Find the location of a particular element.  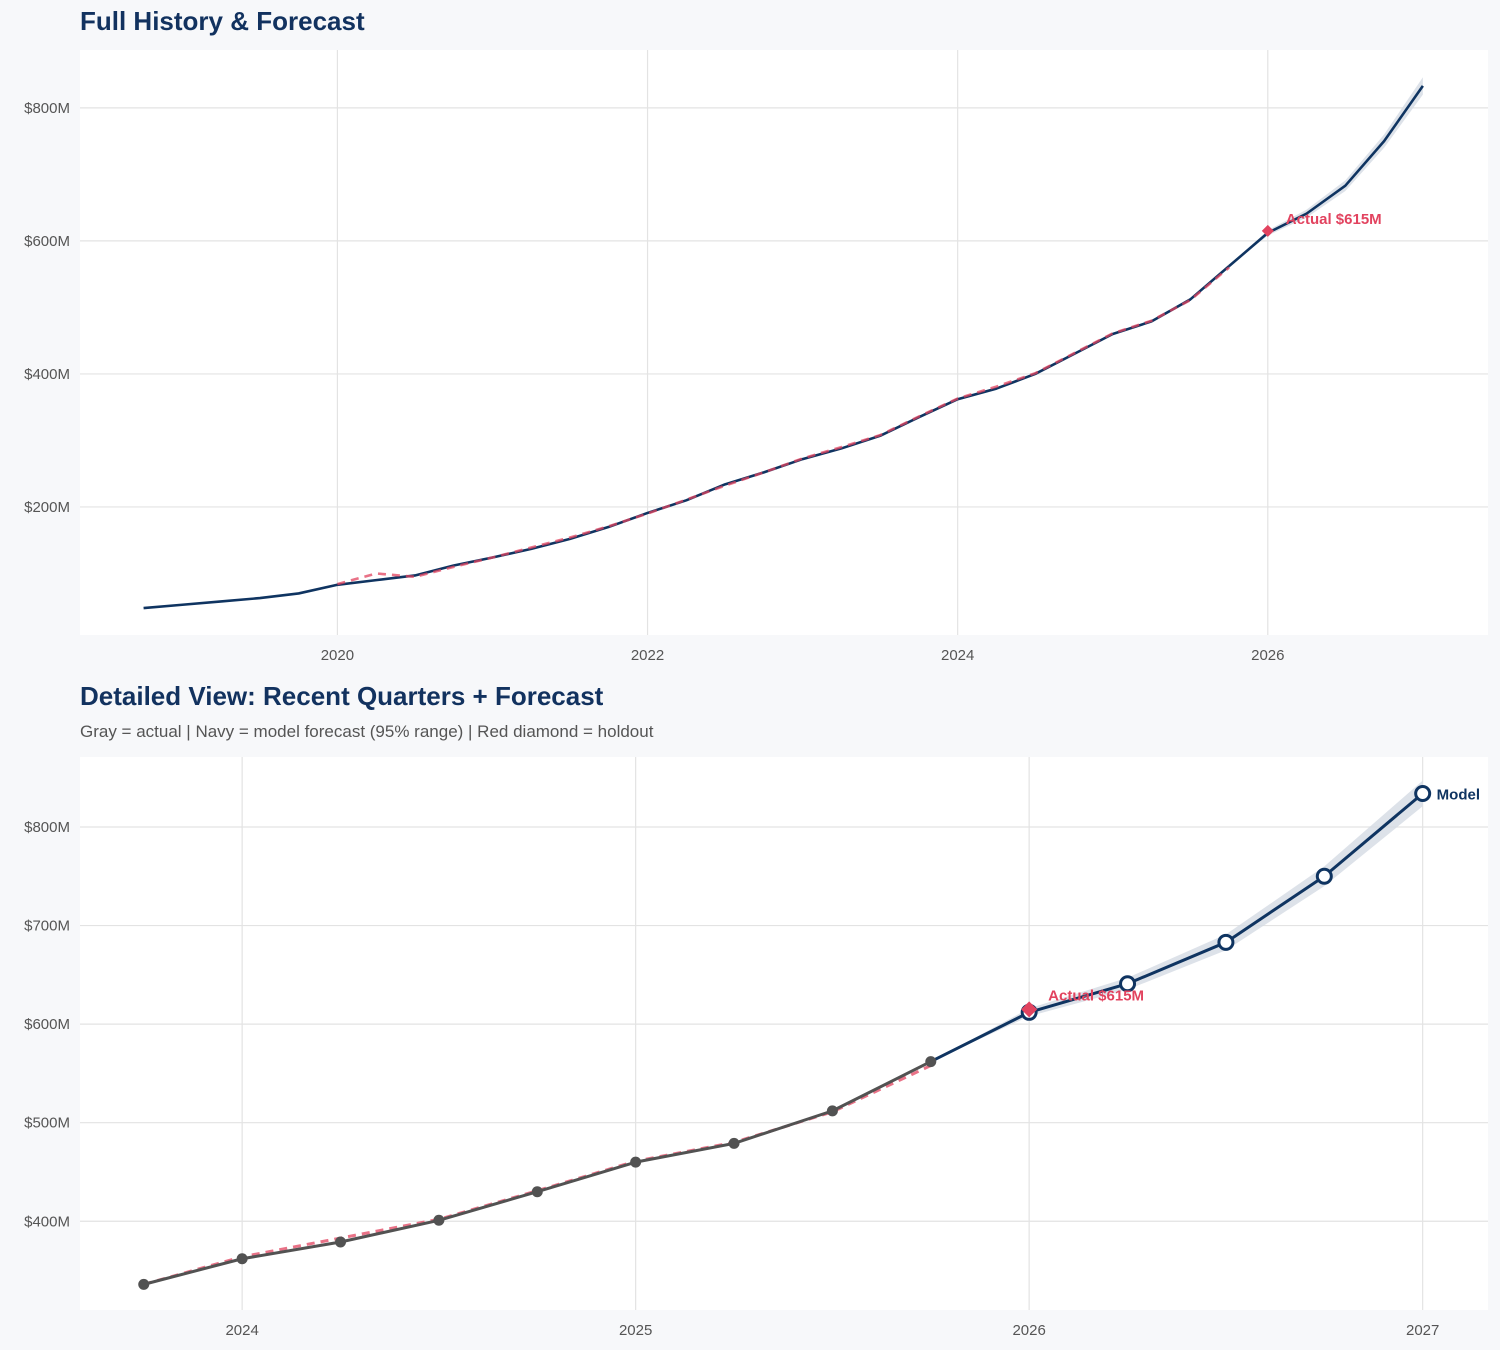

y-tick-label: $200M is located at coordinates (47, 507).